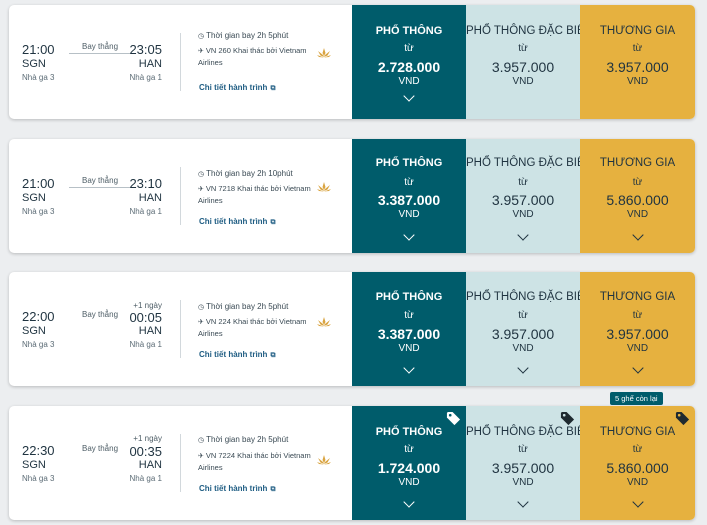 The image size is (707, 525). Describe the element at coordinates (145, 317) in the screenshot. I see `arrival-time: 00:05` at that location.